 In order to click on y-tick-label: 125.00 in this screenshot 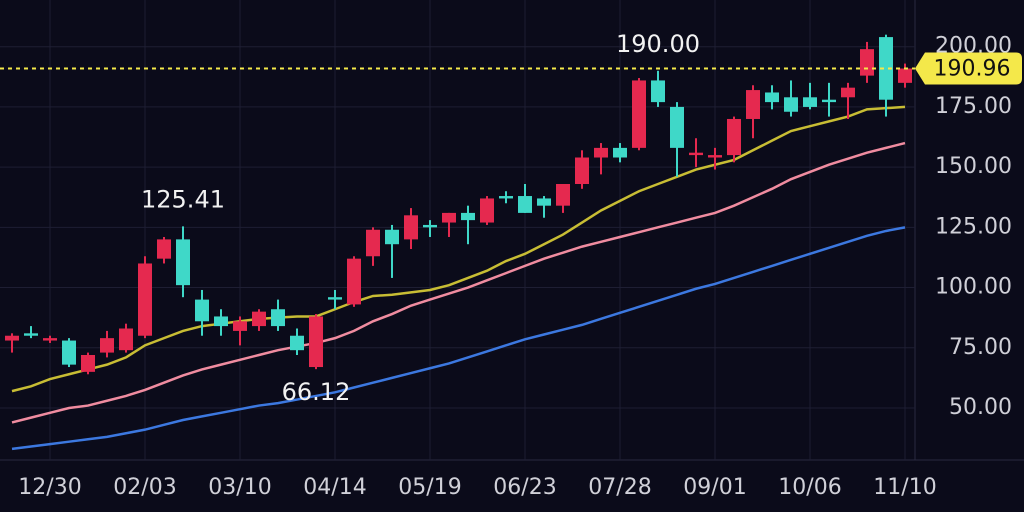, I will do `click(973, 226)`.